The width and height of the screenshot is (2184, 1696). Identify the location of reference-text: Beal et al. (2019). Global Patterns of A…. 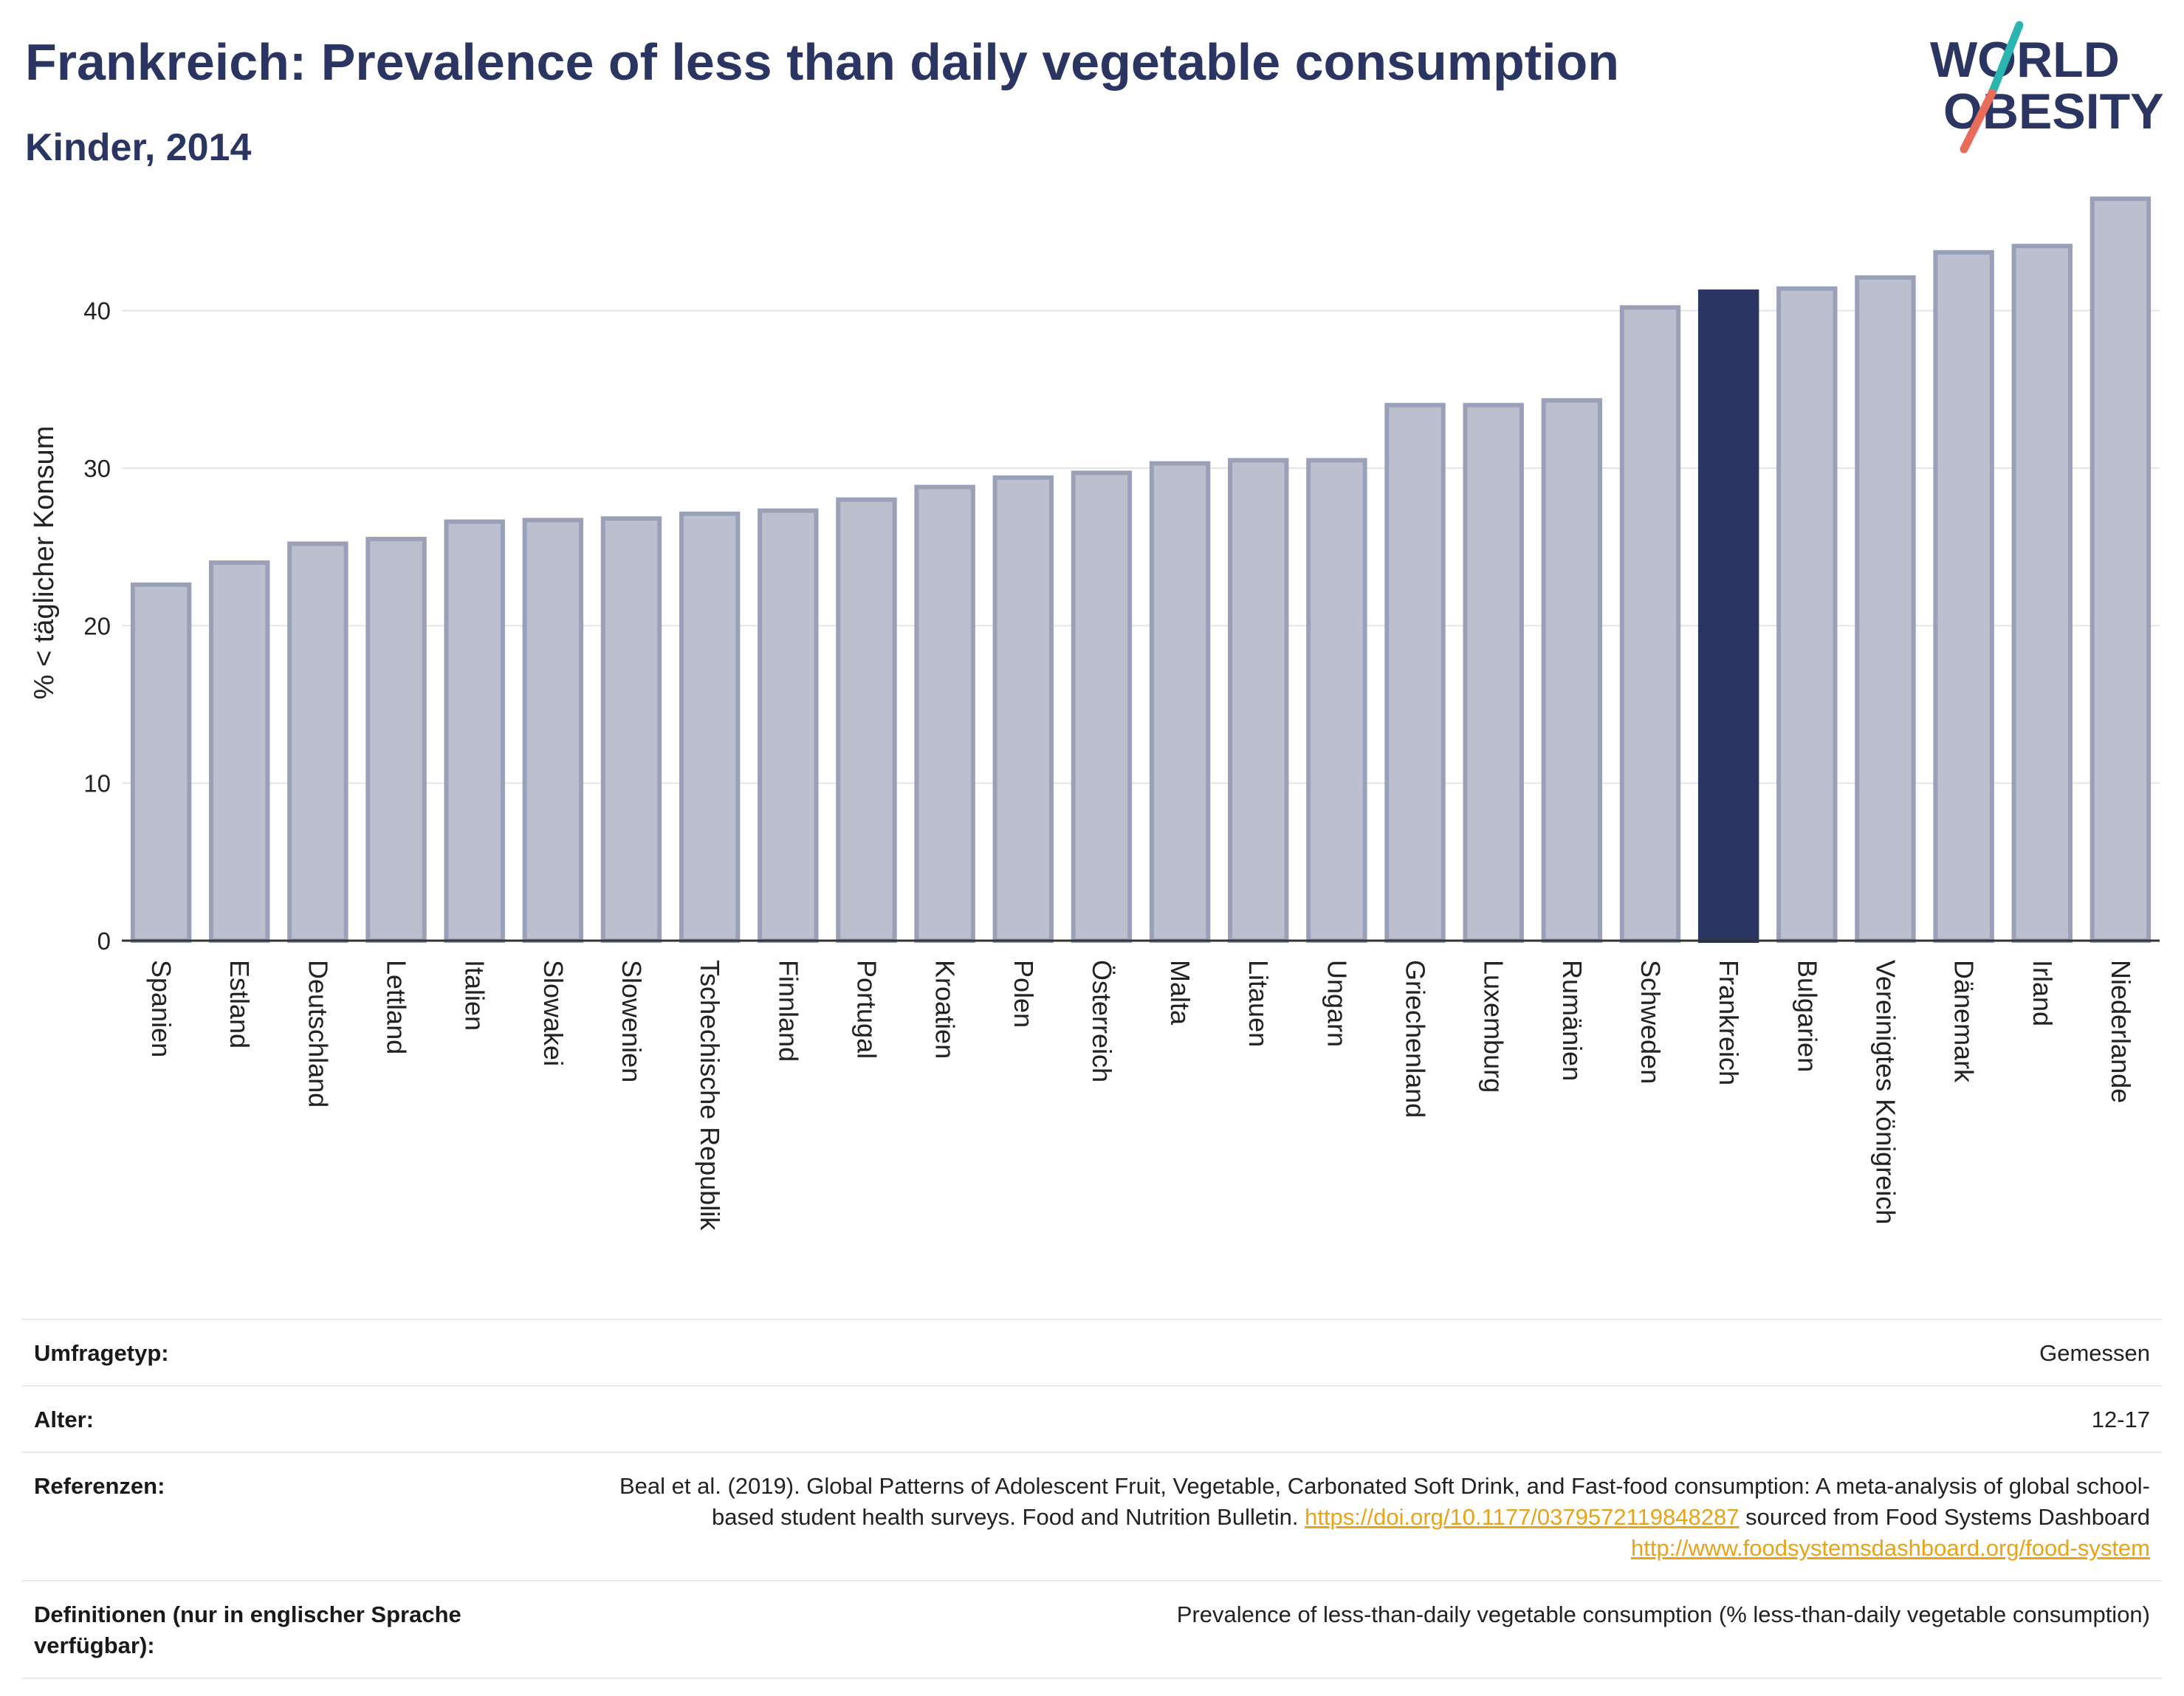
(1385, 1501).